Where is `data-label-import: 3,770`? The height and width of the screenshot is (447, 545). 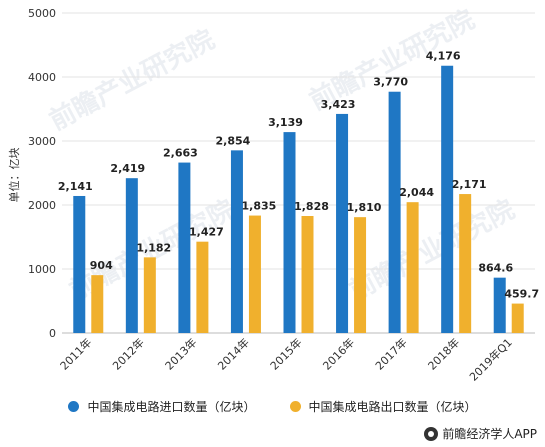 data-label-import: 3,770 is located at coordinates (390, 82).